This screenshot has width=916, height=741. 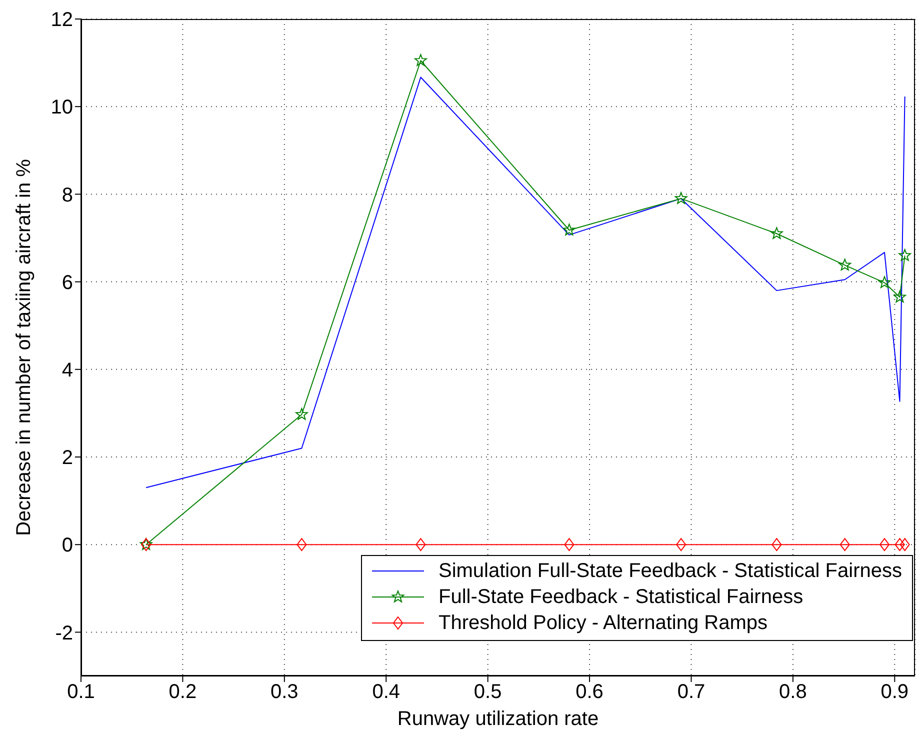 I want to click on x-tick-label: 0.7, so click(x=691, y=692).